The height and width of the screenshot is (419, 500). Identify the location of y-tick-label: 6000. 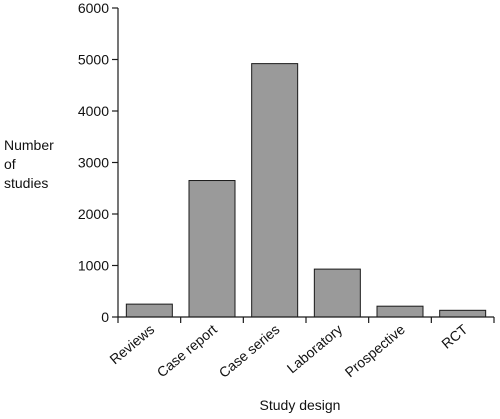
(93, 8).